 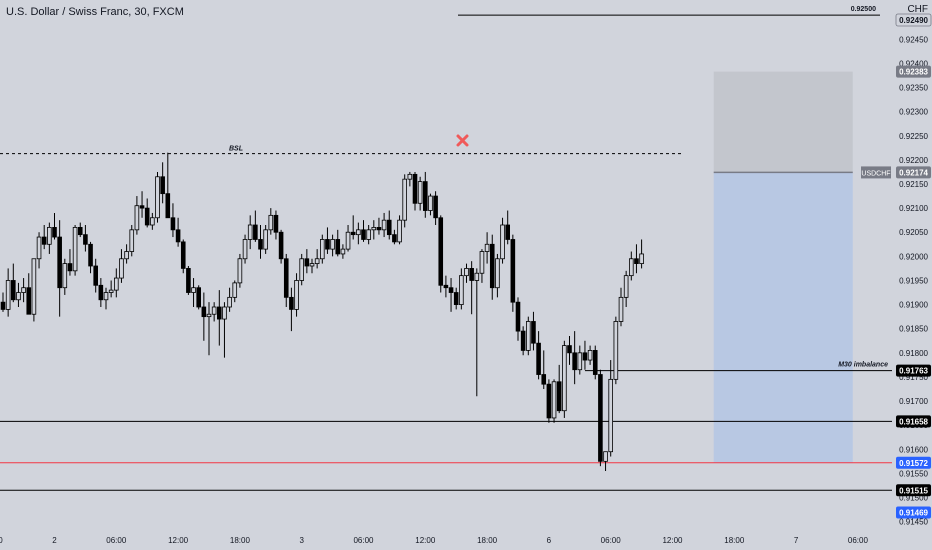 I want to click on take-profit-zone, so click(x=783, y=317).